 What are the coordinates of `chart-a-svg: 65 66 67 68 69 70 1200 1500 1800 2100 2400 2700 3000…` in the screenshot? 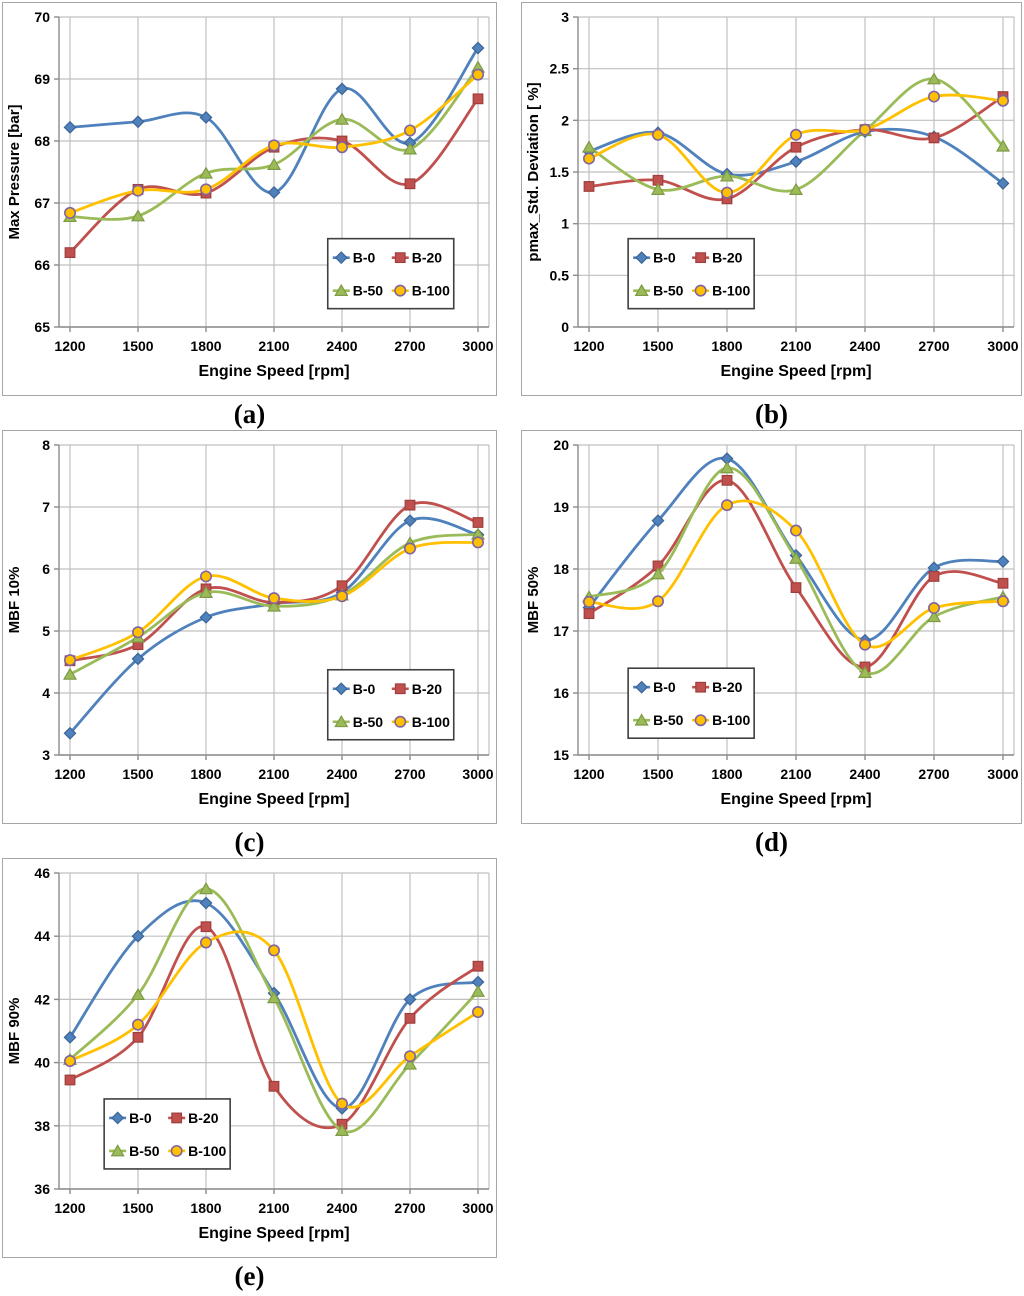 It's located at (250, 194).